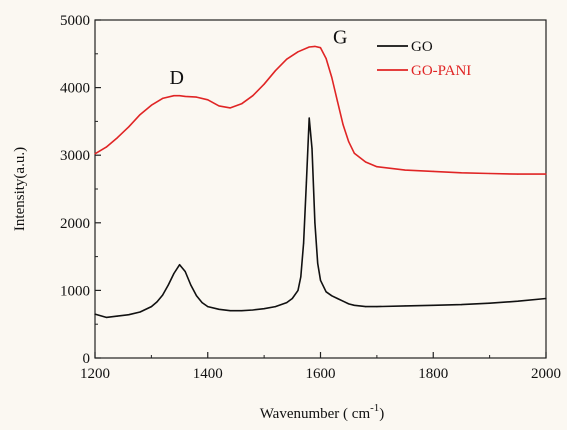 The width and height of the screenshot is (567, 430). I want to click on x-axis-unit: ( cm, so click(356, 414).